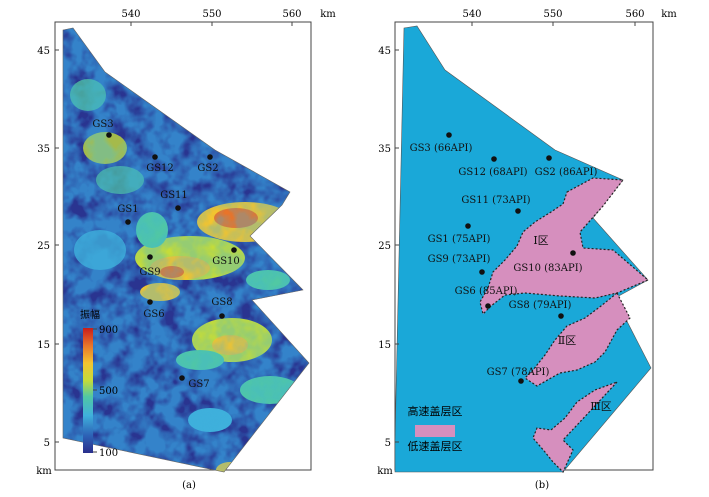  I want to click on map-legend: 高速盖层区 低速盖层区, so click(435, 421).